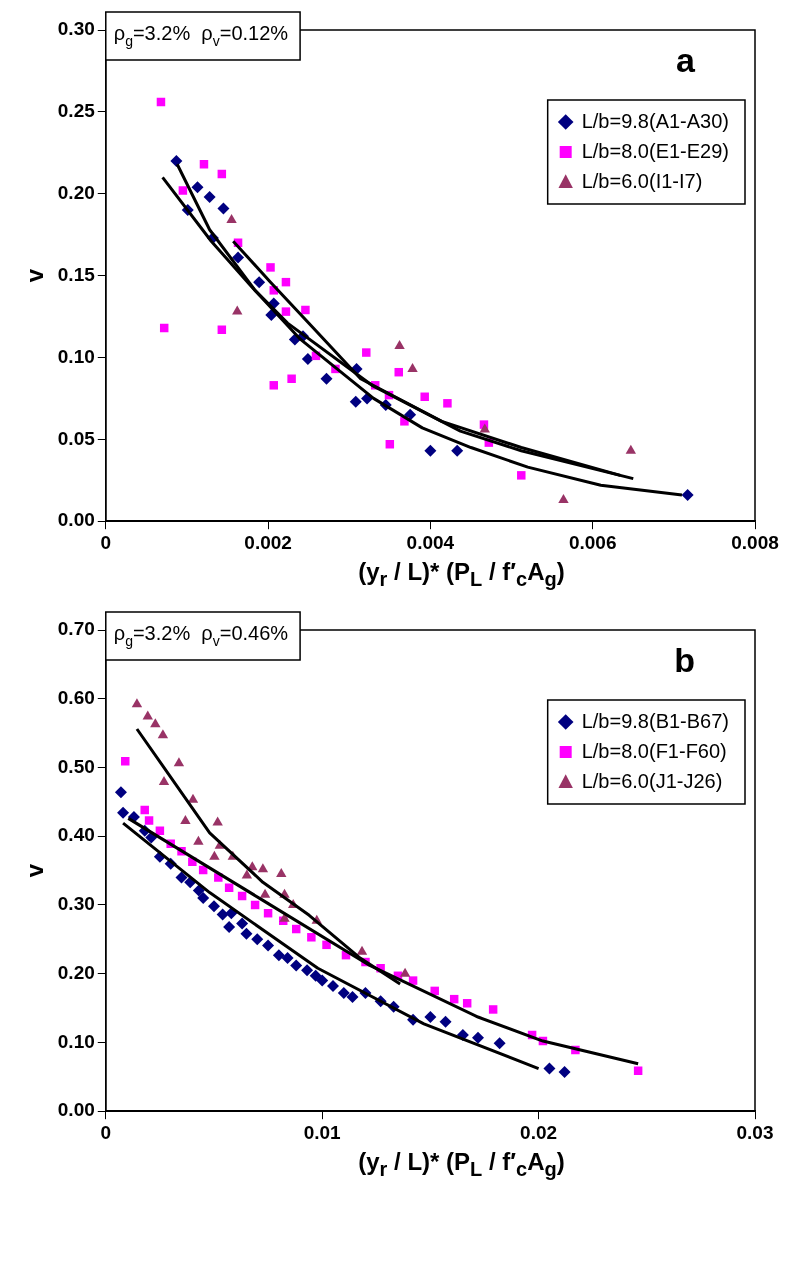 The height and width of the screenshot is (1264, 803). Describe the element at coordinates (654, 750) in the screenshot. I see `legend-label: L/b=8.0(F1-F60)` at that location.